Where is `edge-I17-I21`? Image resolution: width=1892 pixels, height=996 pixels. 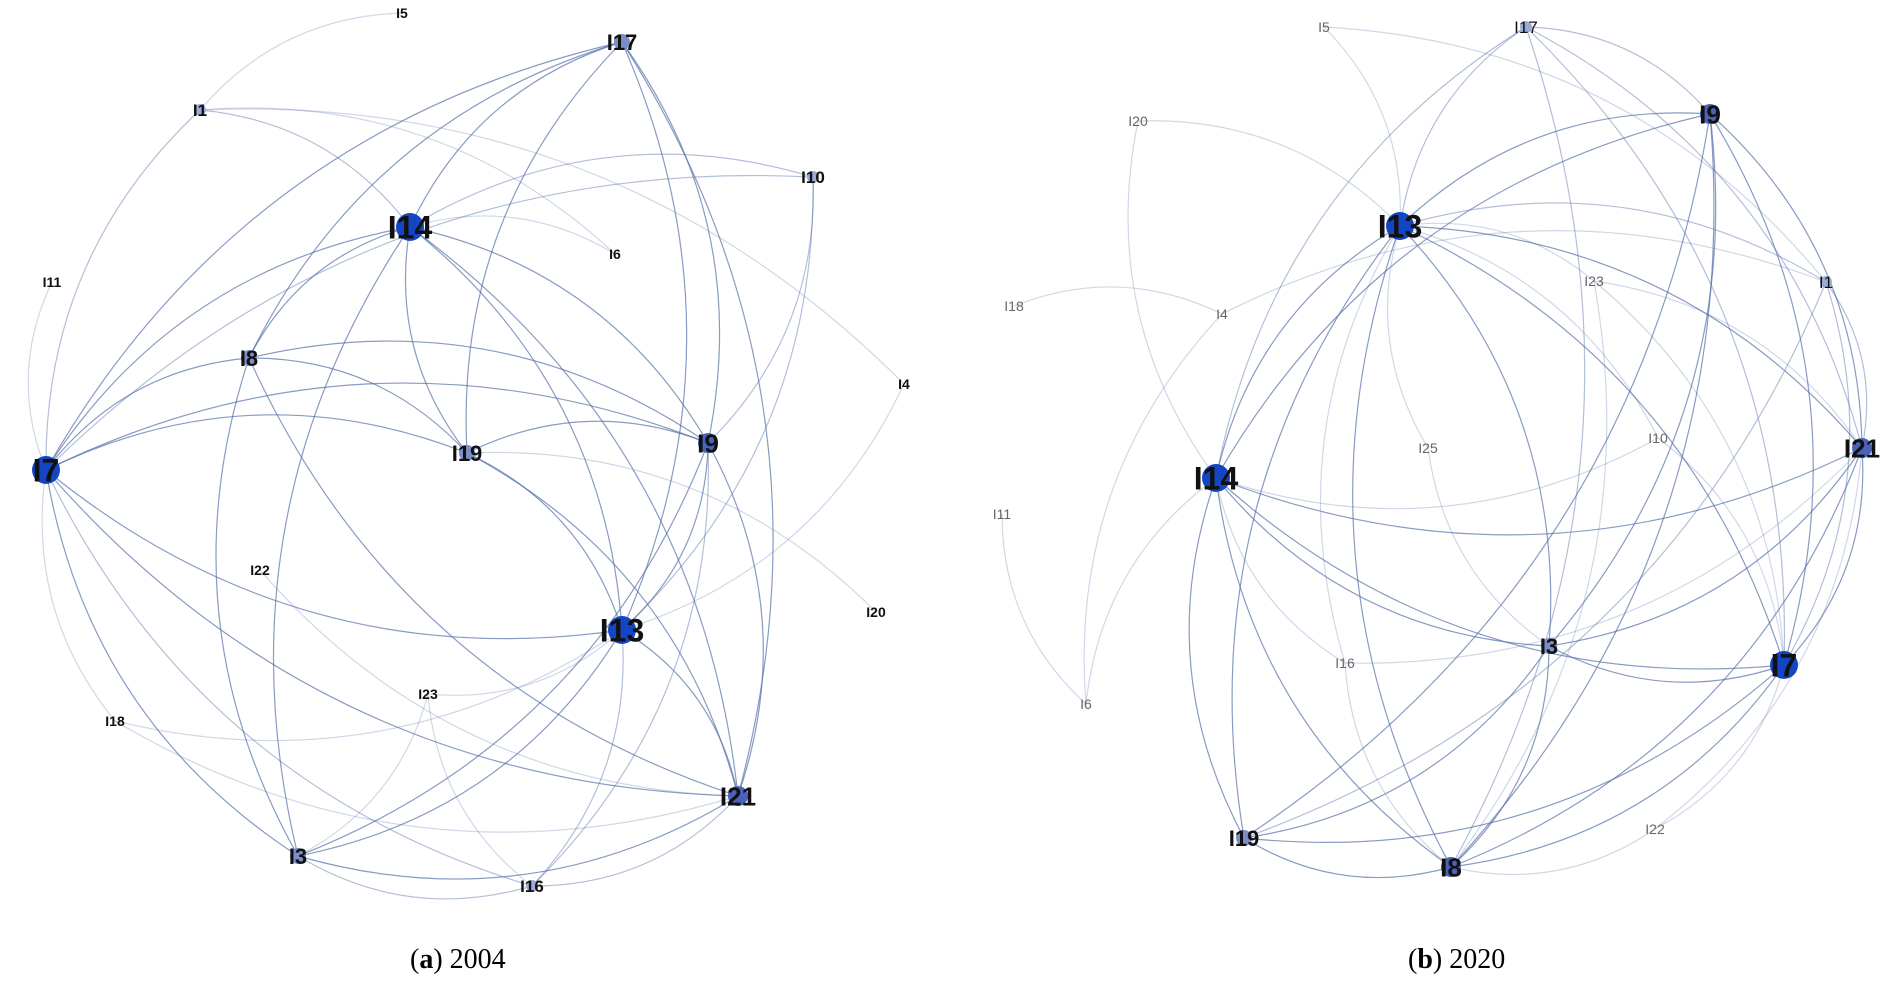
edge-I17-I21 is located at coordinates (1694, 237).